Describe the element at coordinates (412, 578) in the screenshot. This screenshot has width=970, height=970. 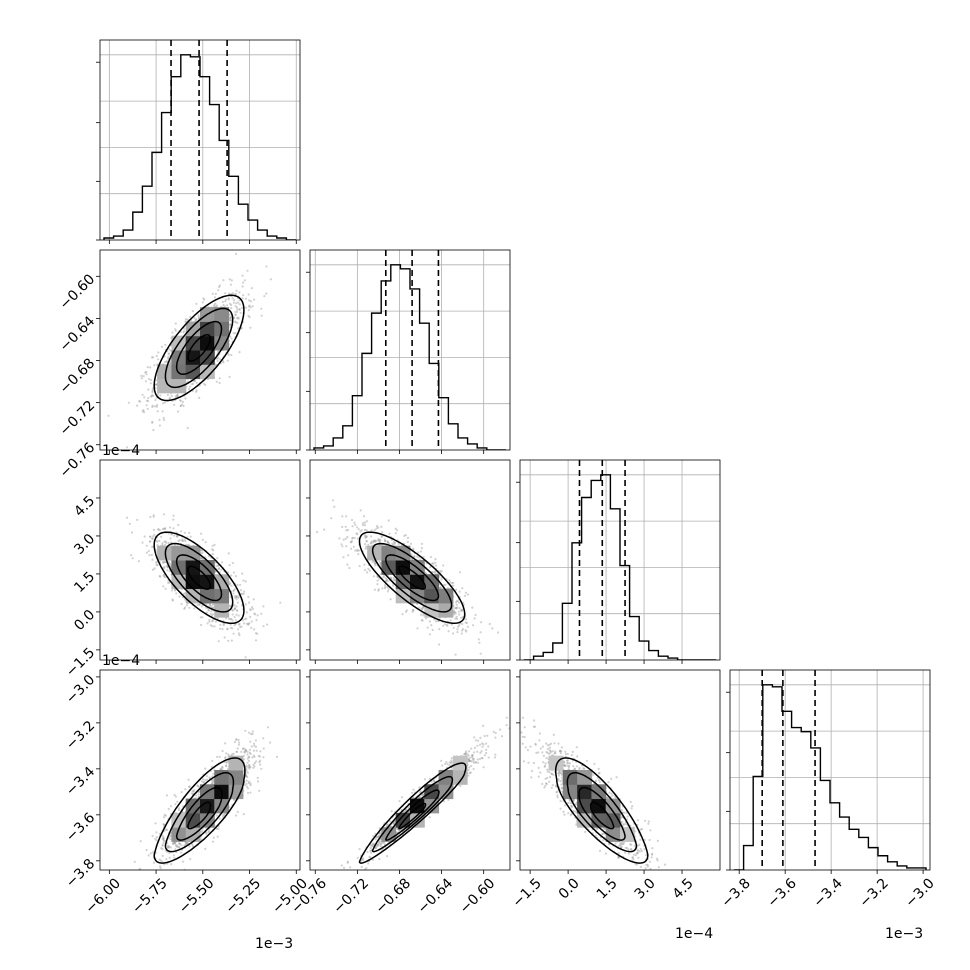
I see `contour-line` at that location.